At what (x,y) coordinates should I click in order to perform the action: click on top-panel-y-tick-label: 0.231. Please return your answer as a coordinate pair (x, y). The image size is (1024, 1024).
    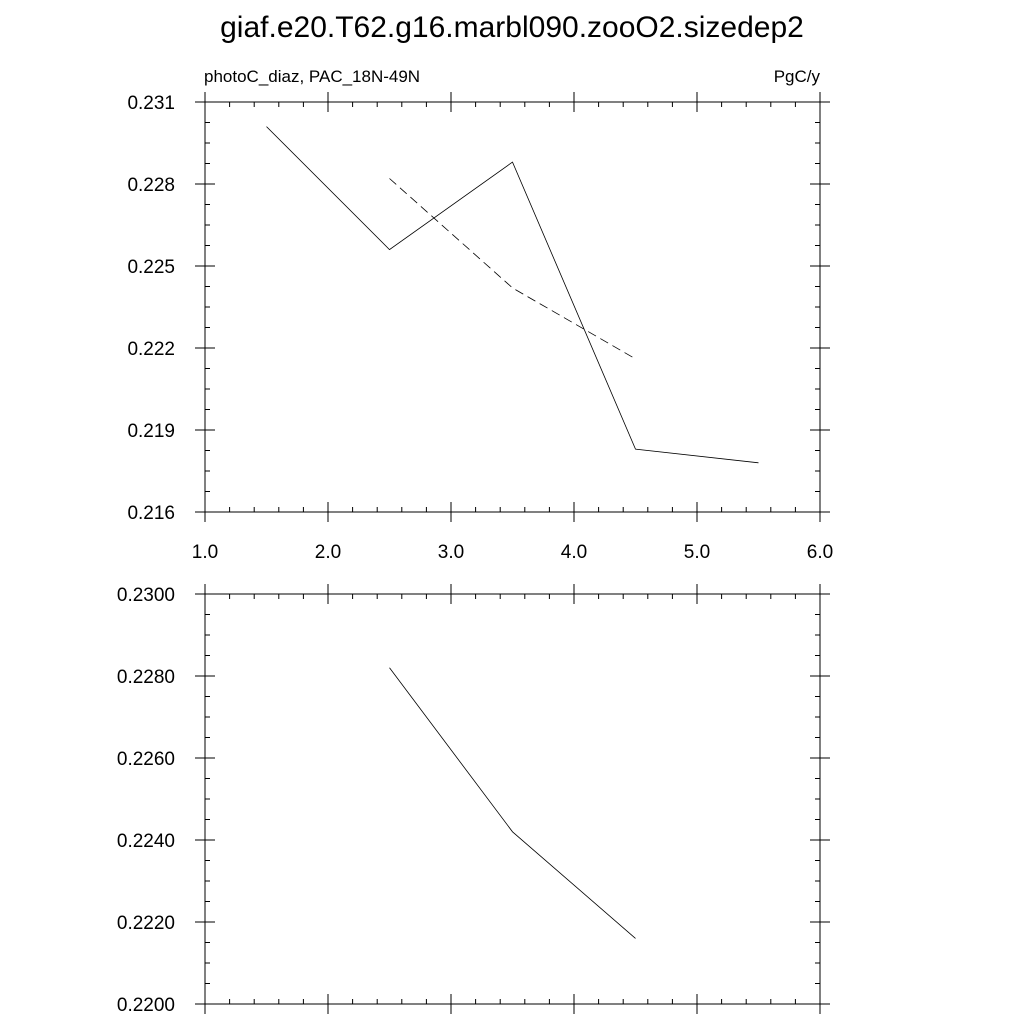
    Looking at the image, I should click on (151, 103).